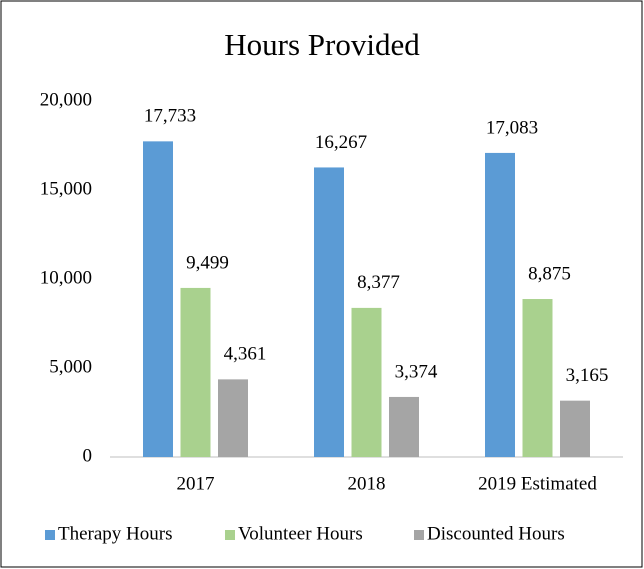 This screenshot has width=644, height=569. Describe the element at coordinates (170, 116) in the screenshot. I see `value-label: 17,733` at that location.